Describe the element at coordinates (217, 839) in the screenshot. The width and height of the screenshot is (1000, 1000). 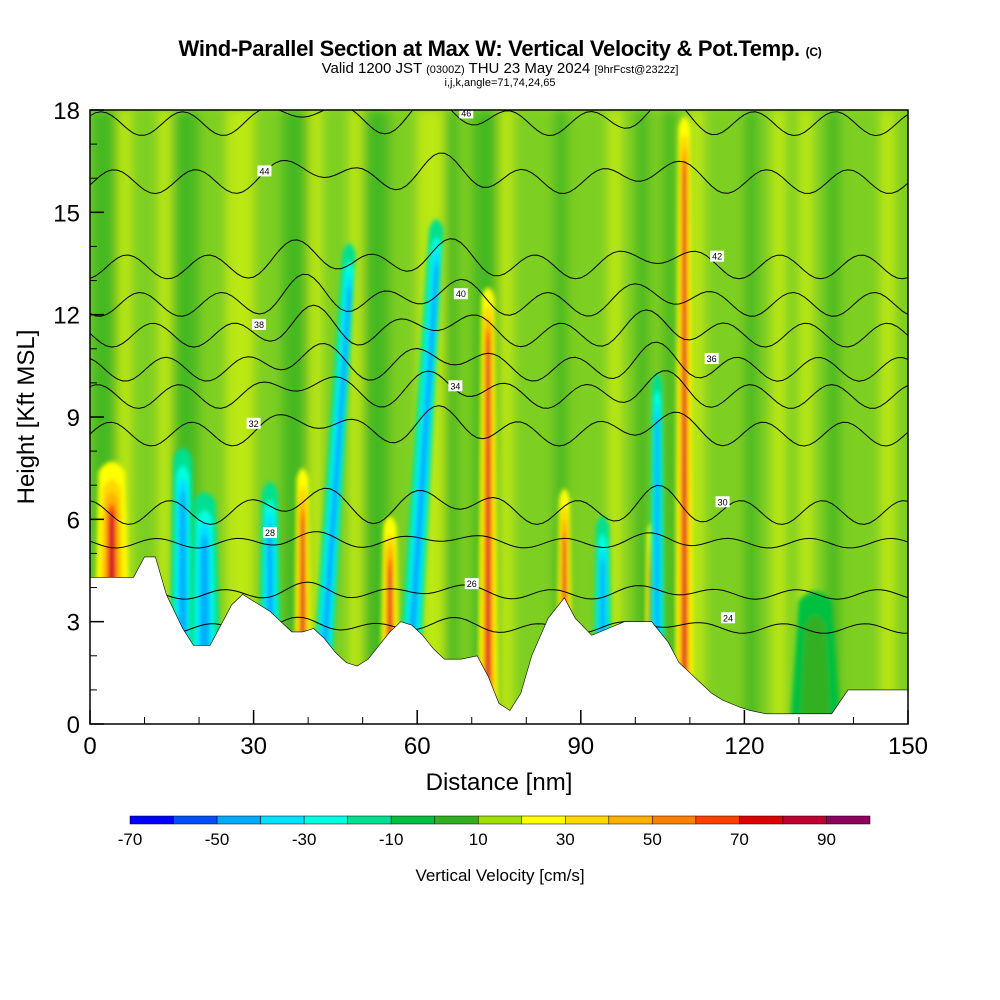
I see `colorbar-tick-label: -50` at that location.